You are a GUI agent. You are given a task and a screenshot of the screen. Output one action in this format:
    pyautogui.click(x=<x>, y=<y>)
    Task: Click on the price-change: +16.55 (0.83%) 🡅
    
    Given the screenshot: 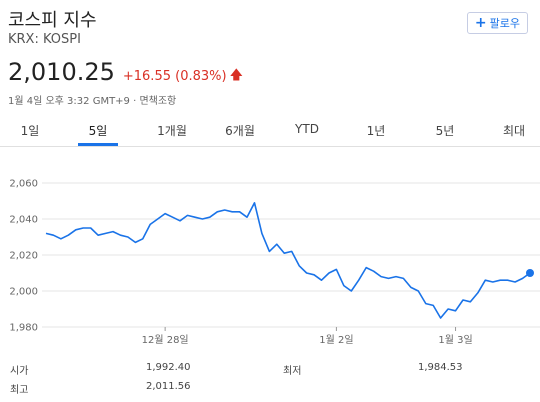 What is the action you would take?
    pyautogui.click(x=183, y=77)
    